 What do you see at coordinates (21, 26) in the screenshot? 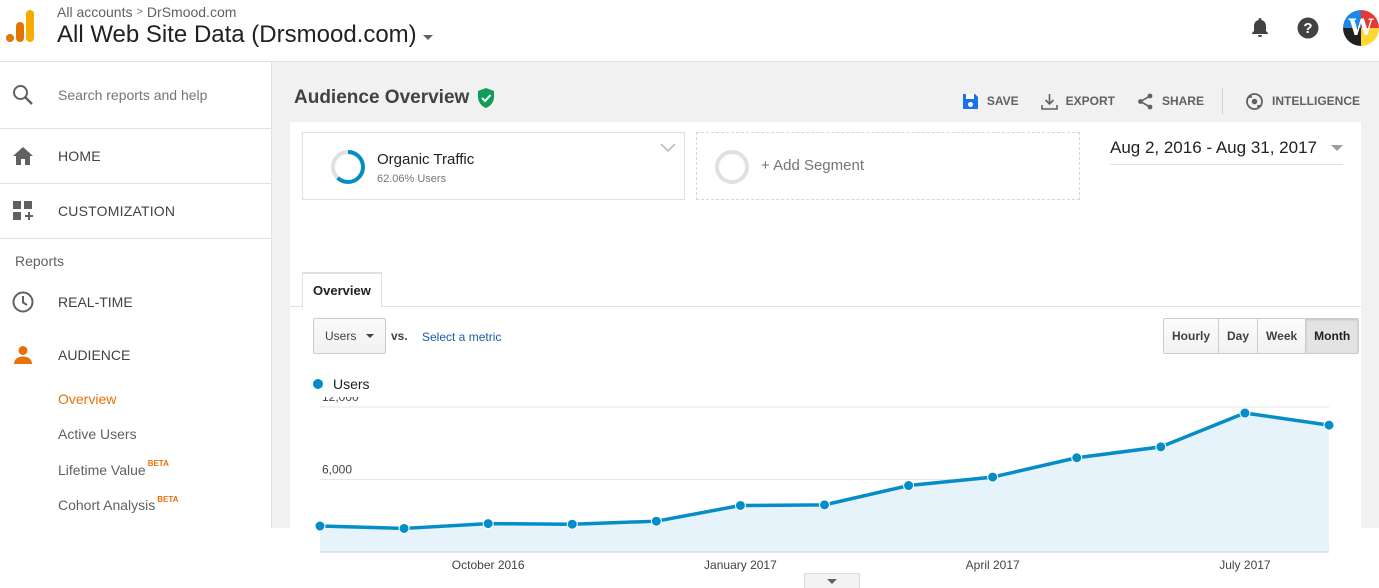
I see `analytics-logo-icon` at bounding box center [21, 26].